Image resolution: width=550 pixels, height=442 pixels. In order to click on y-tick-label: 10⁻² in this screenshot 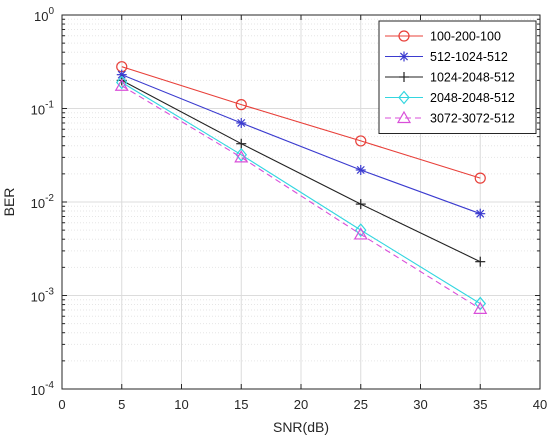, I will do `click(43, 202)`.